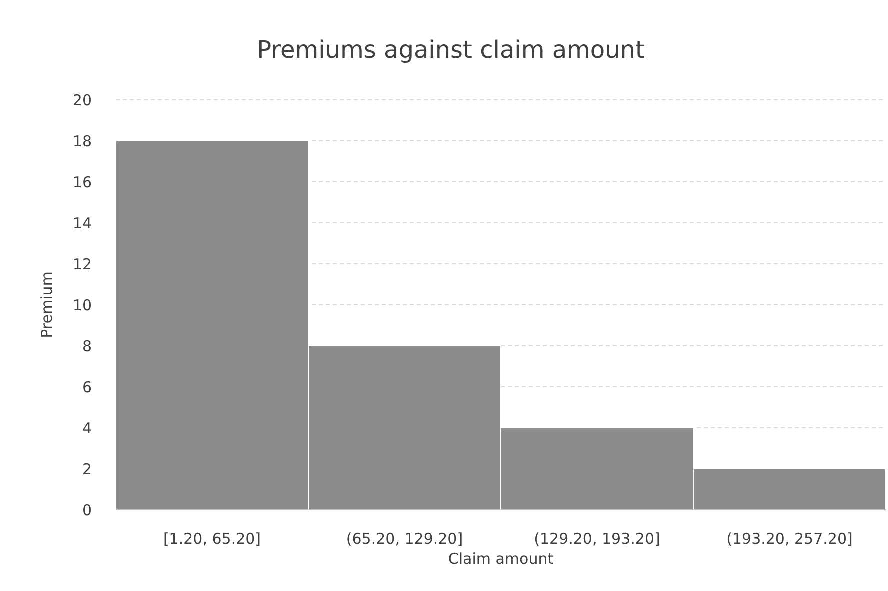  I want to click on x-axis-title: Claim amount, so click(501, 559).